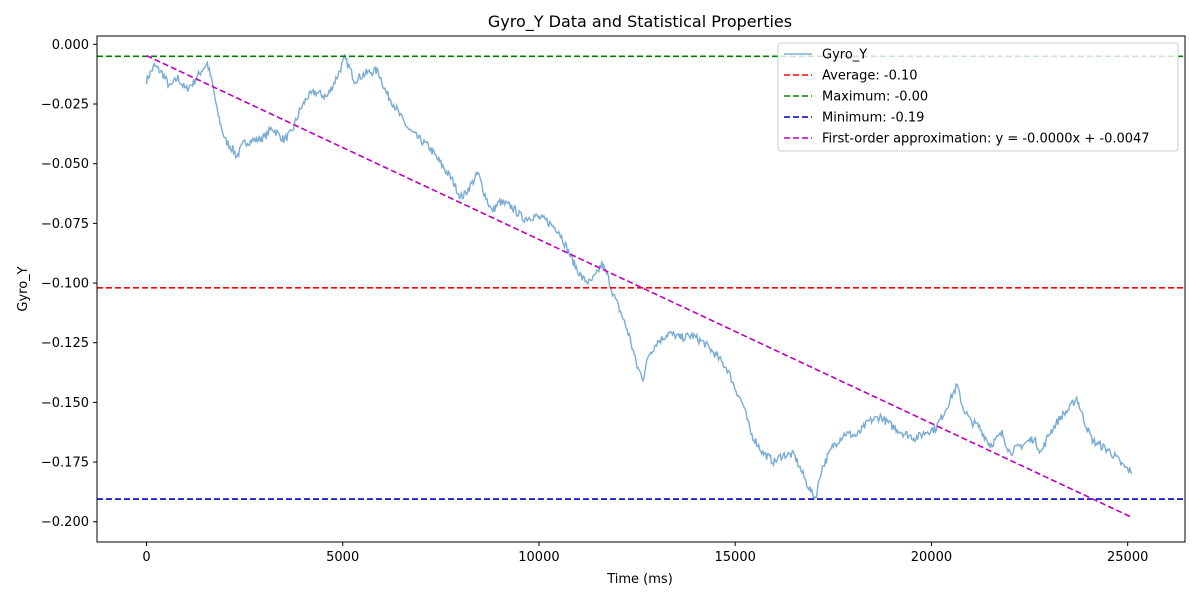 This screenshot has width=1200, height=600. What do you see at coordinates (640, 22) in the screenshot?
I see `chart-title: Gyro_Y Data and Statistical Properties` at bounding box center [640, 22].